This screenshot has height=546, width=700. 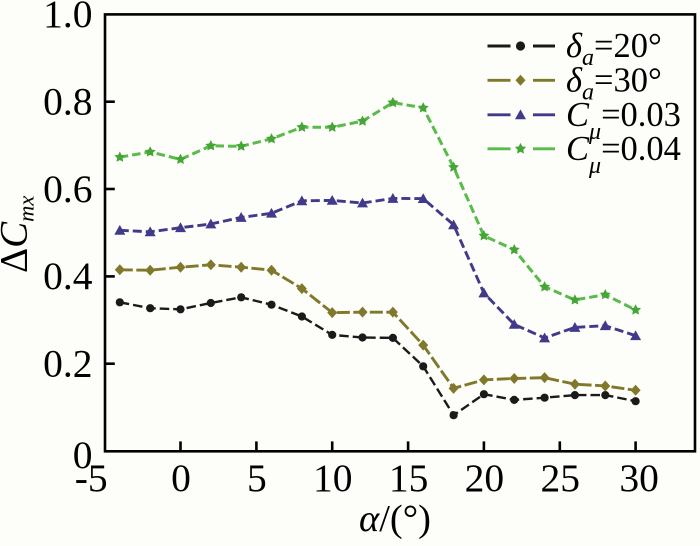 I want to click on svg-text: α/(°), so click(x=395, y=519).